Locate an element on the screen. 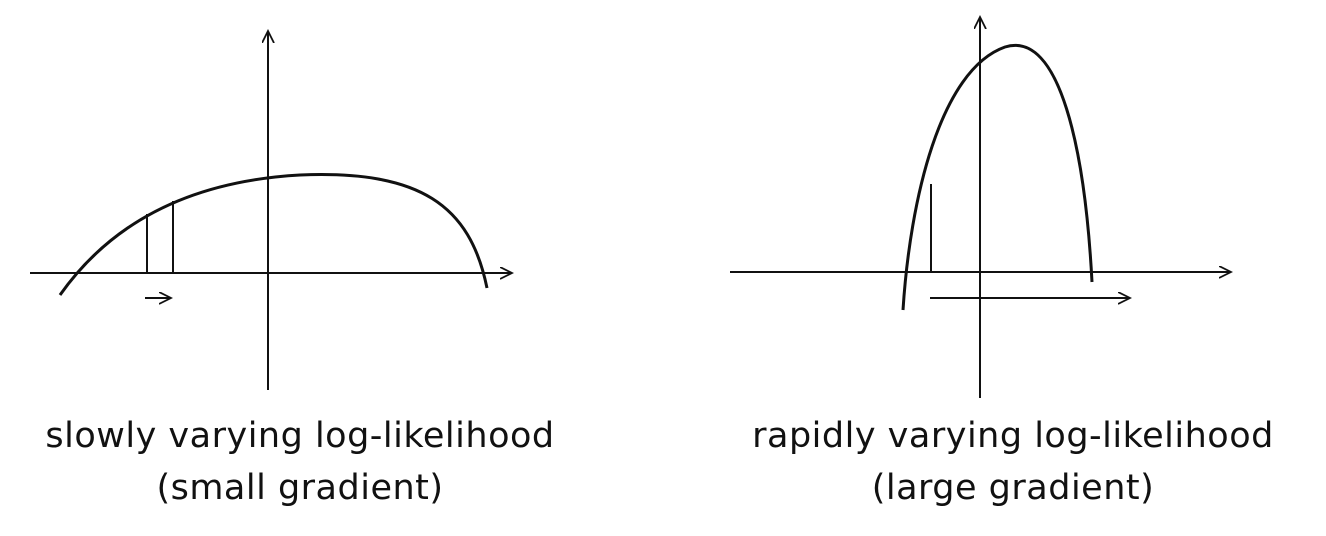 This screenshot has width=1326, height=536. caption-slow-subtitle: (small gradient) is located at coordinates (300, 488).